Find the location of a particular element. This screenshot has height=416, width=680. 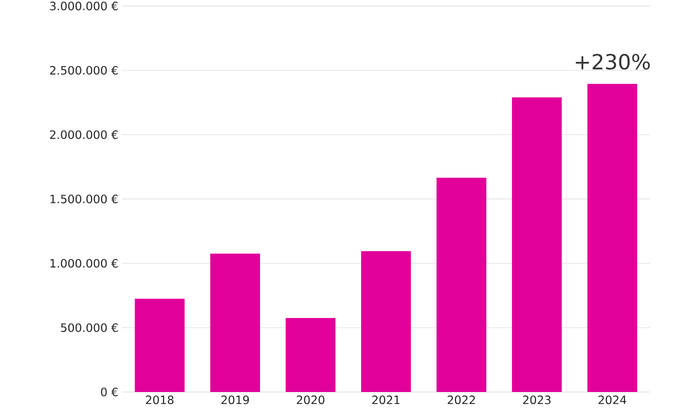

y-tick-label: 1.500.000 € is located at coordinates (84, 199).